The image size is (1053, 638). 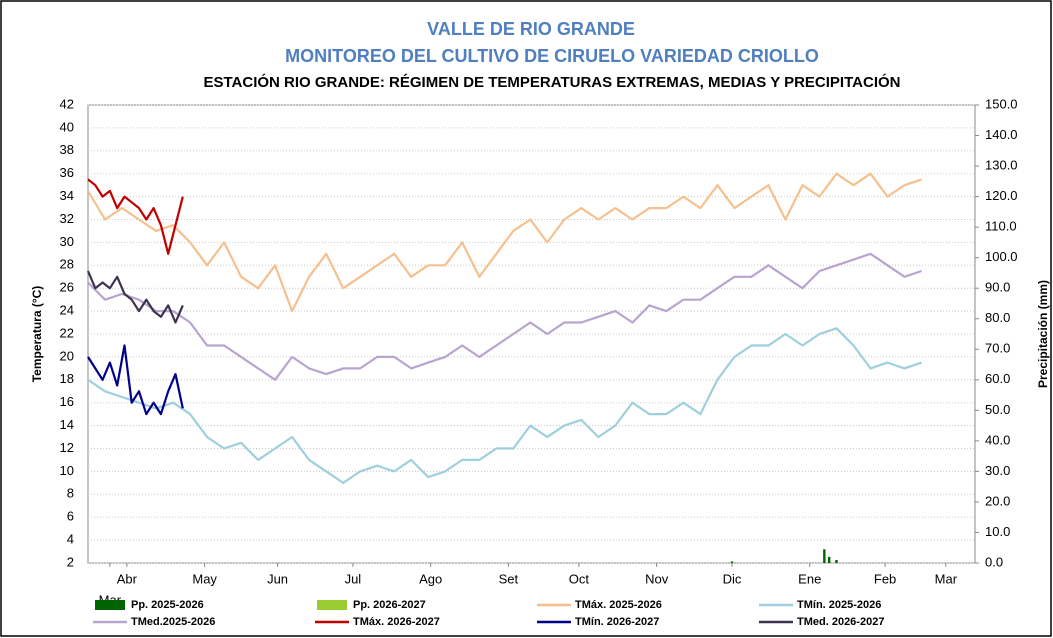 I want to click on y-tick-label: 6, so click(x=70, y=516).